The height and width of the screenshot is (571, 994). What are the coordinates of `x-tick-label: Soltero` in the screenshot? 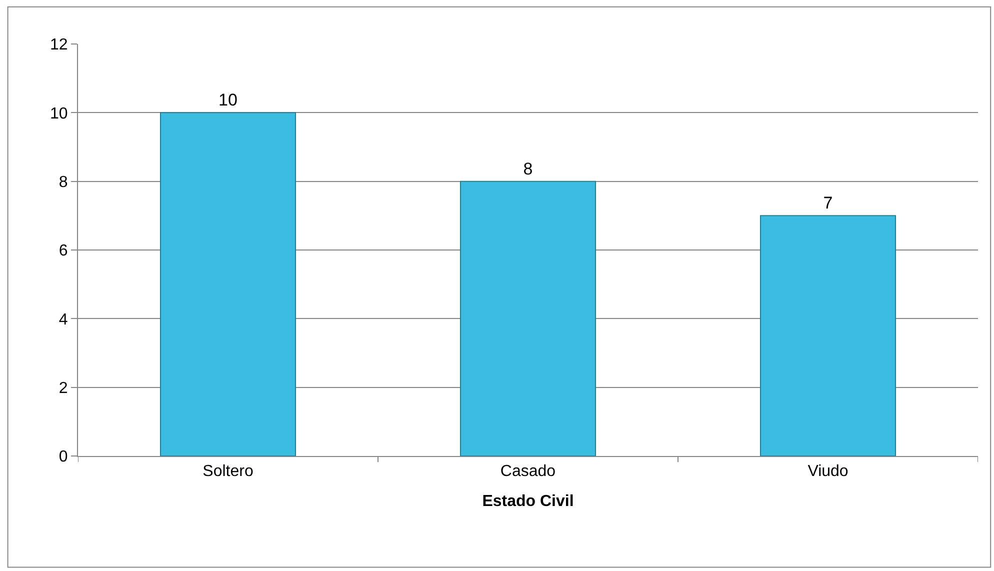 It's located at (228, 471).